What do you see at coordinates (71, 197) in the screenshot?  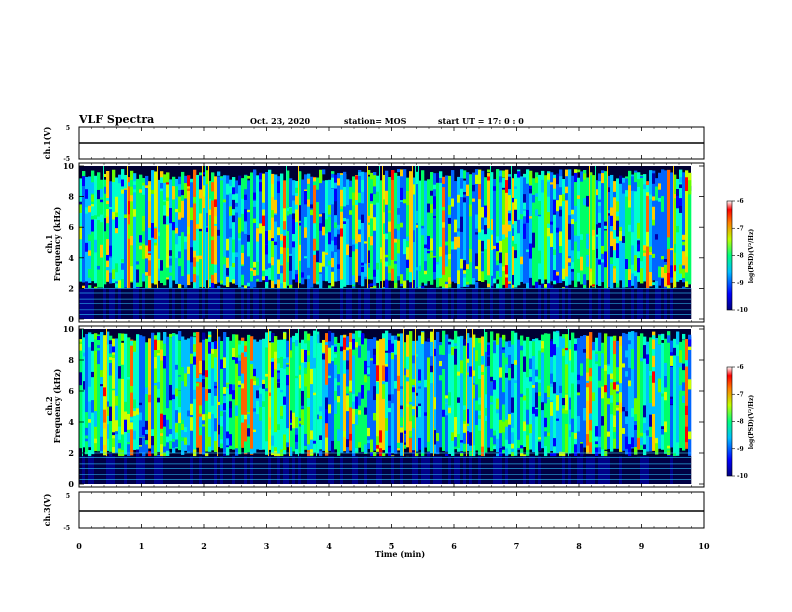 I see `y-tick-label: 8` at bounding box center [71, 197].